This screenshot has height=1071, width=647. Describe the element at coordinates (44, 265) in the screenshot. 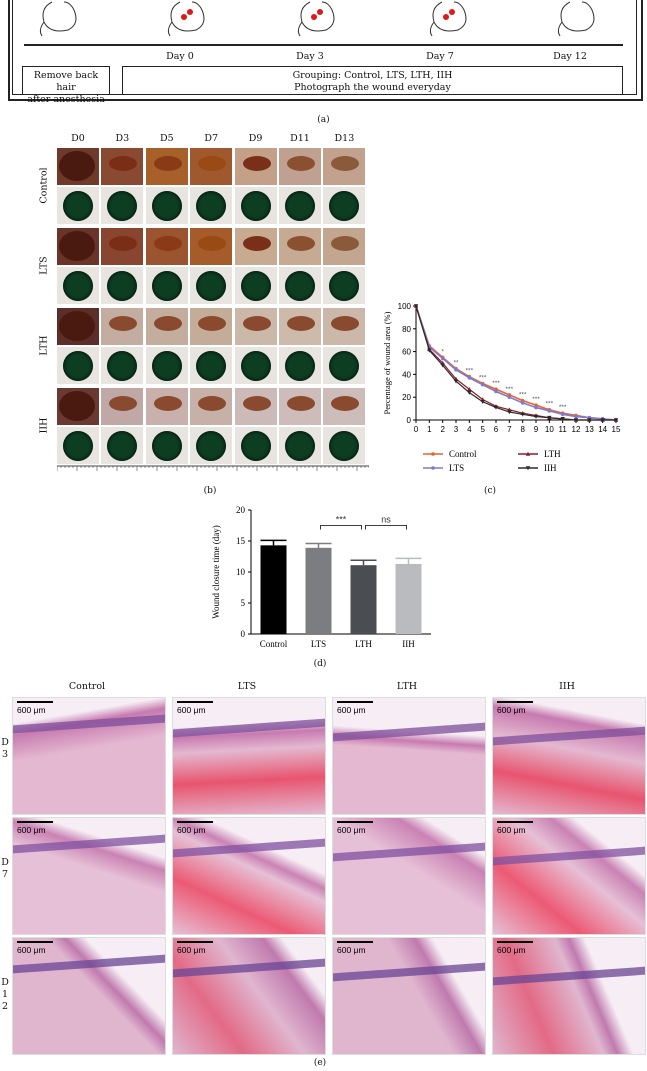

I see `row-label: LTS` at that location.